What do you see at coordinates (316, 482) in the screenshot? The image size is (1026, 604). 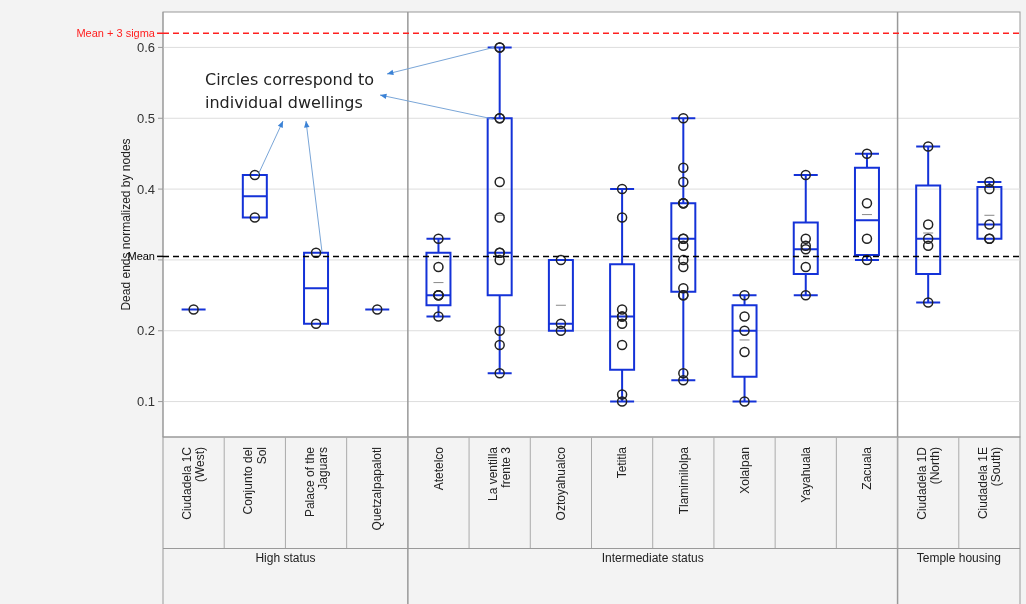 I see `x-tick-label: Palace of the Jaguars` at bounding box center [316, 482].